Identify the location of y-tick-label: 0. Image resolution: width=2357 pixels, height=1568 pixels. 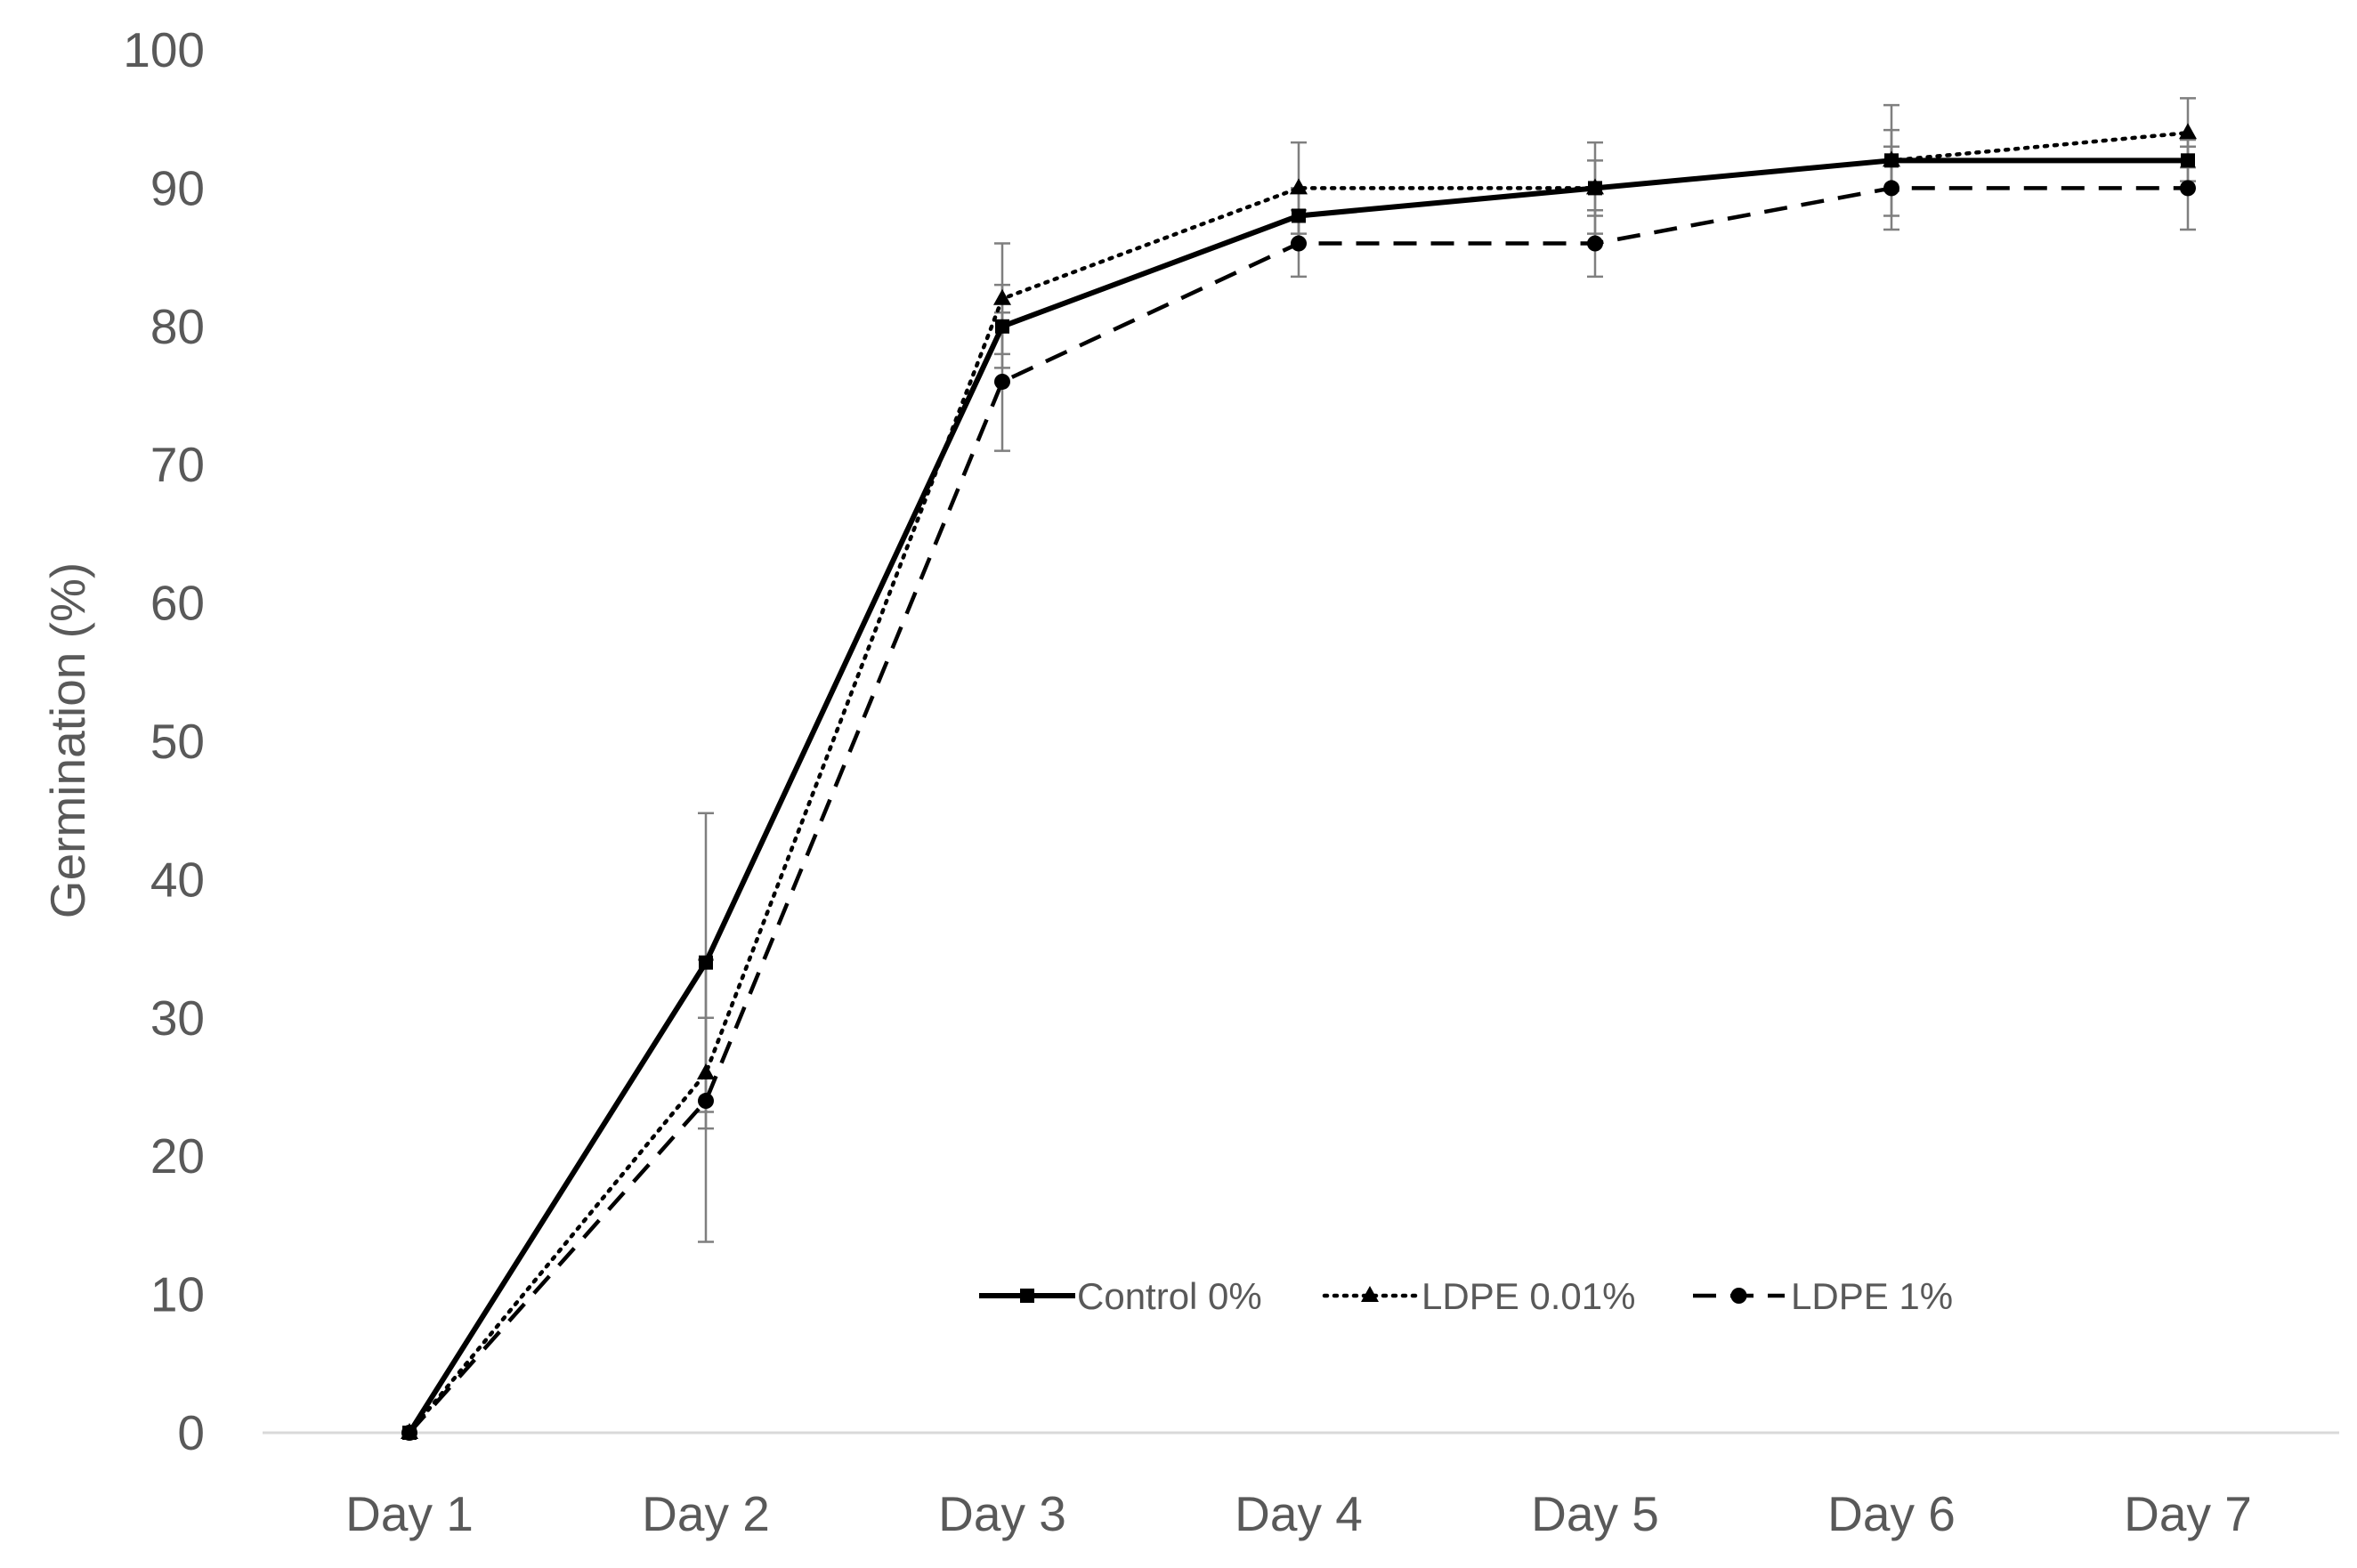
(191, 1433).